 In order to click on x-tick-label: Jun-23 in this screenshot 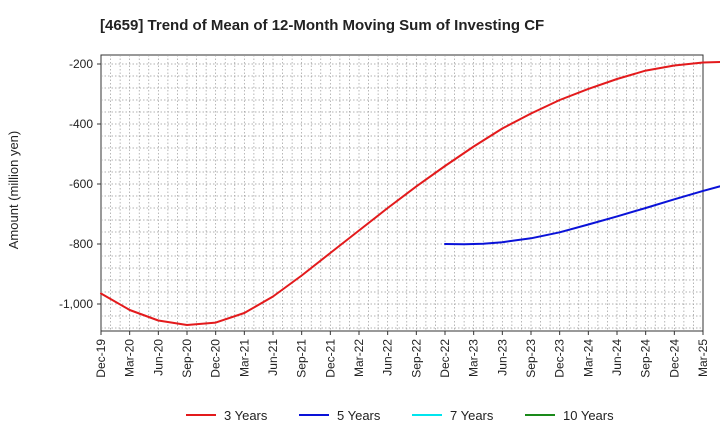, I will do `click(502, 357)`.